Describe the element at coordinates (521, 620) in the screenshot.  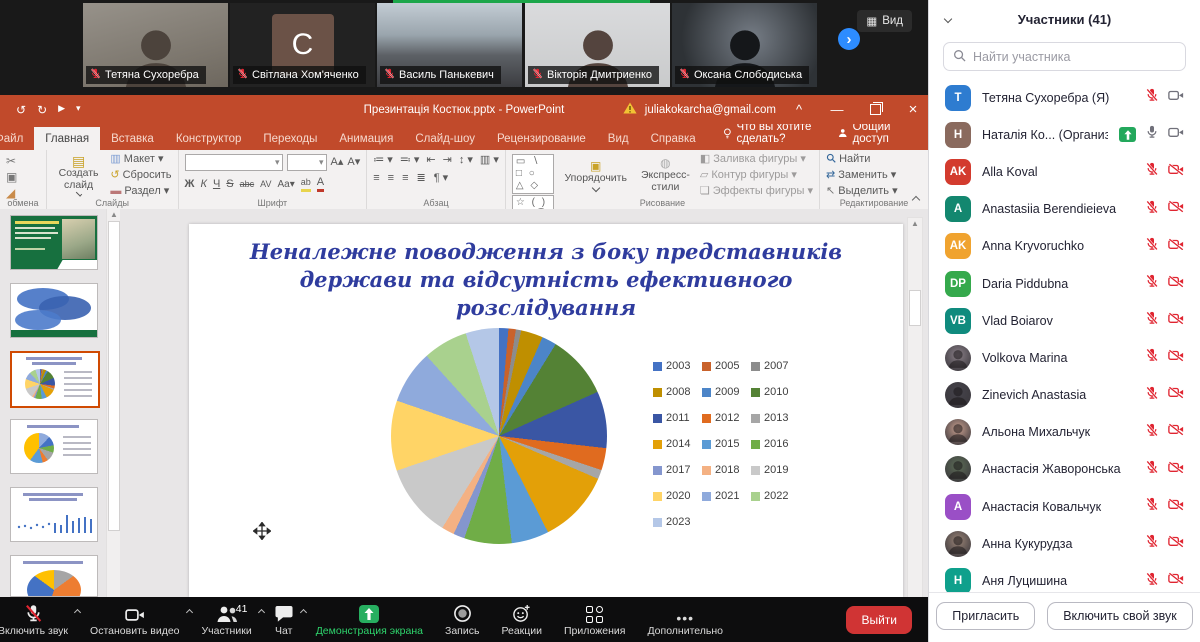
I see `toolbar-reactions-button: Реакции` at that location.